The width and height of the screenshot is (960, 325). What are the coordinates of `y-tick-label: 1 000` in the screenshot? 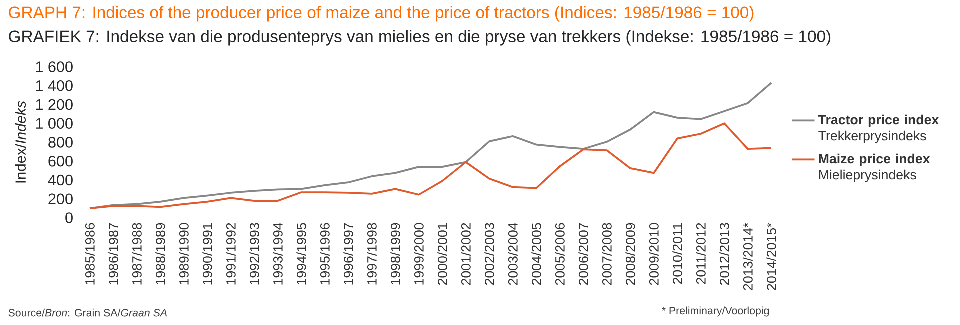 It's located at (54, 124).